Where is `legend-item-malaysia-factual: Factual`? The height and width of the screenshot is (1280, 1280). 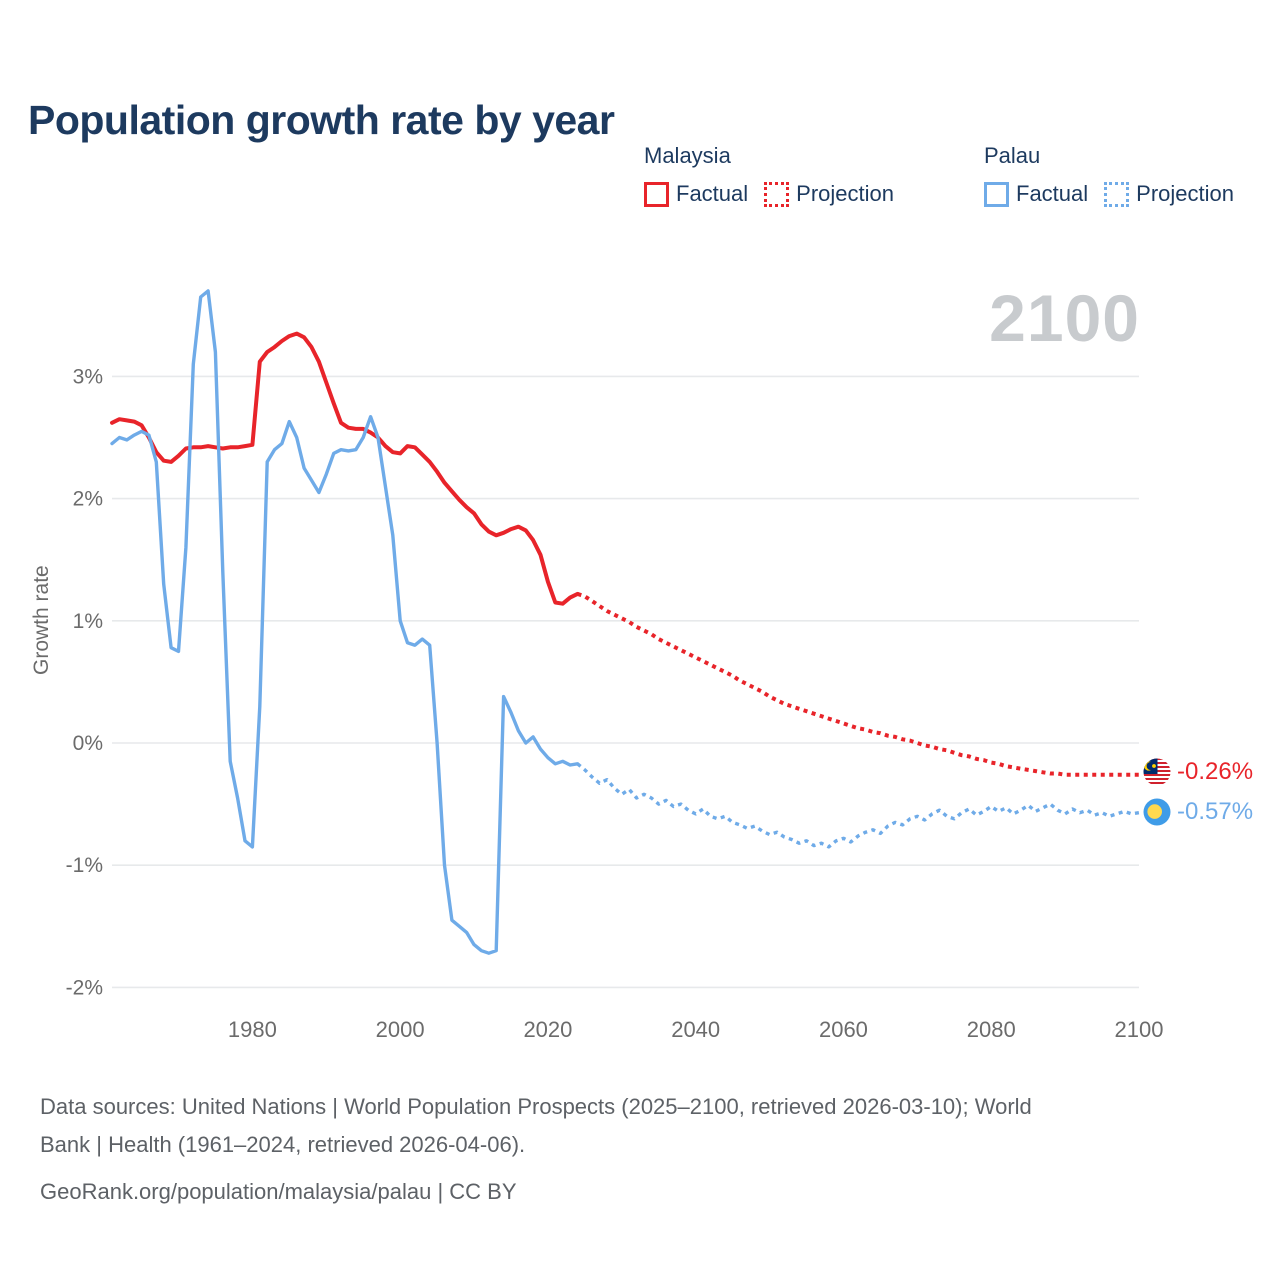
legend-item-malaysia-factual: Factual is located at coordinates (696, 194).